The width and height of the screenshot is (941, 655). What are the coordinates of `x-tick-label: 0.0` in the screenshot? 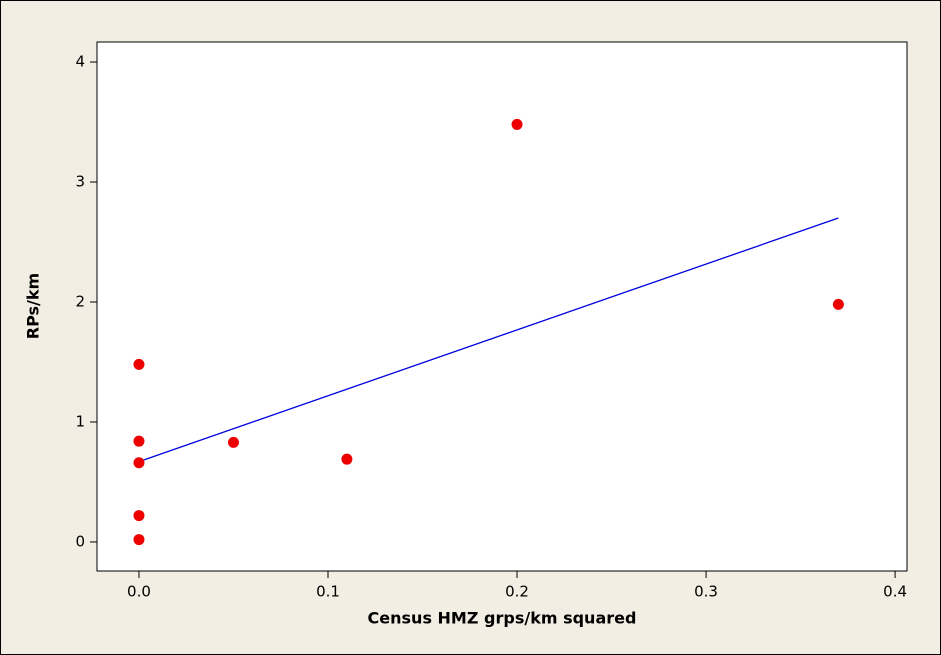 It's located at (139, 592).